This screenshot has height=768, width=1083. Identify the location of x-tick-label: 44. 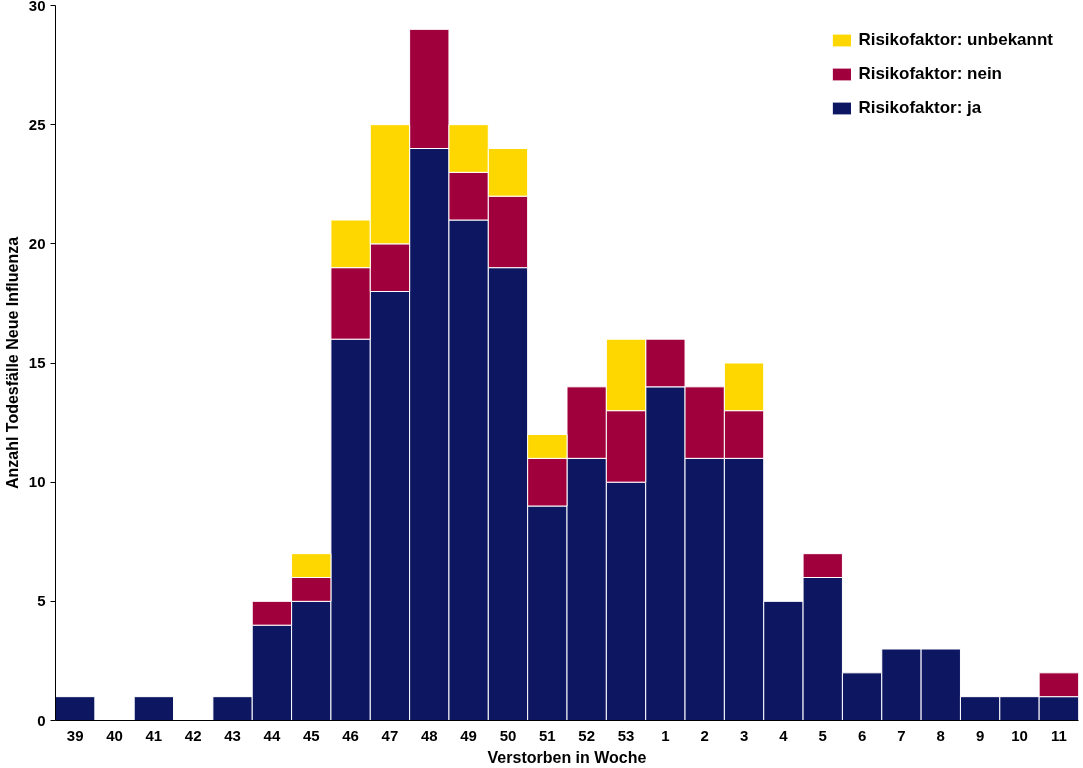
(272, 735).